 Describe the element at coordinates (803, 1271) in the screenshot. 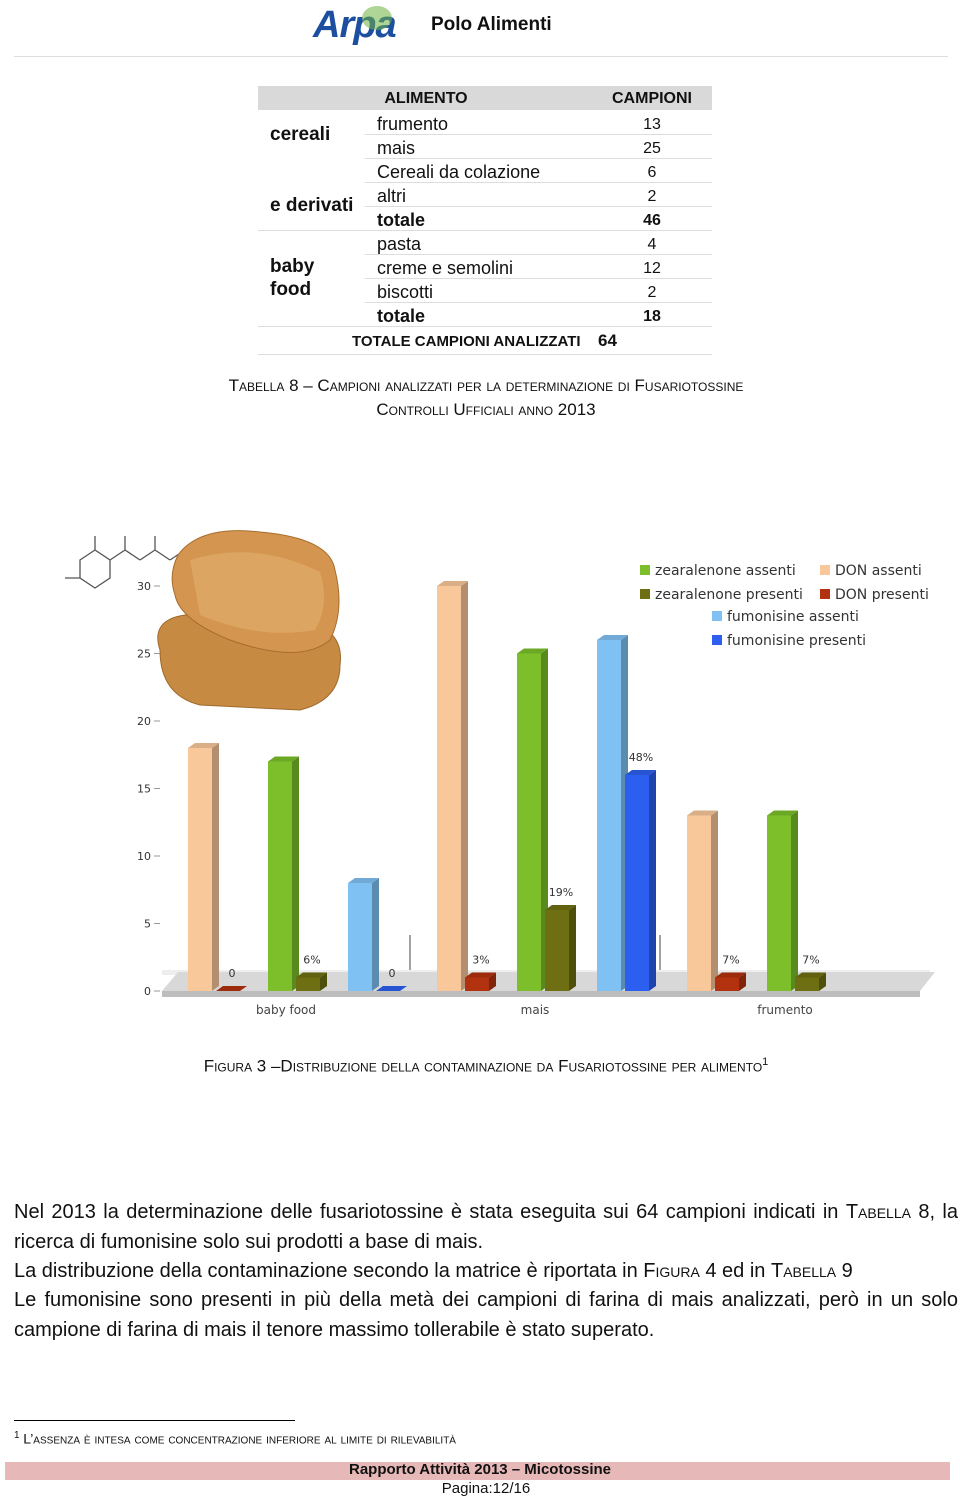

I see `text-run: Tabella` at that location.